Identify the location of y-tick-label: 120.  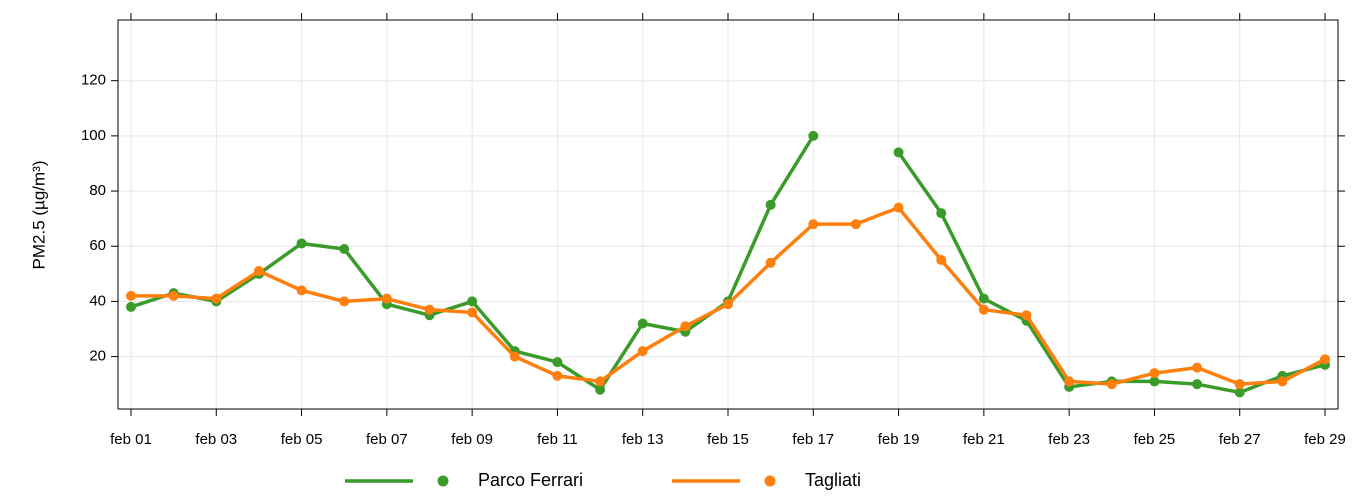
(93, 80).